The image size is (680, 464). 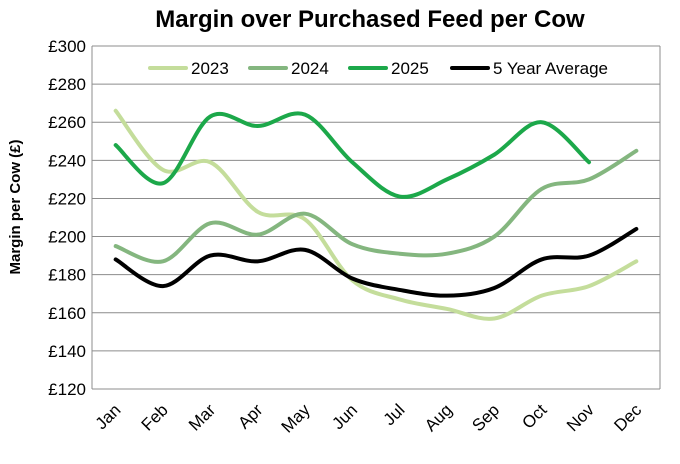 I want to click on series-line-5-year-average, so click(x=376, y=262).